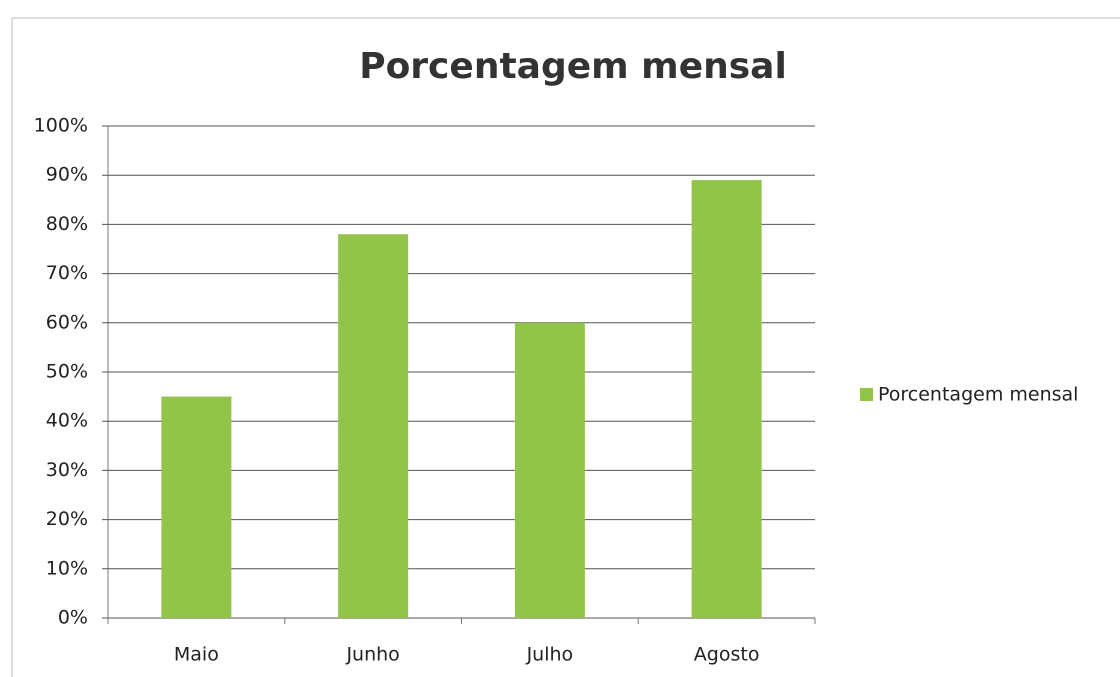  What do you see at coordinates (67, 273) in the screenshot?
I see `y-tick-label: 70%` at bounding box center [67, 273].